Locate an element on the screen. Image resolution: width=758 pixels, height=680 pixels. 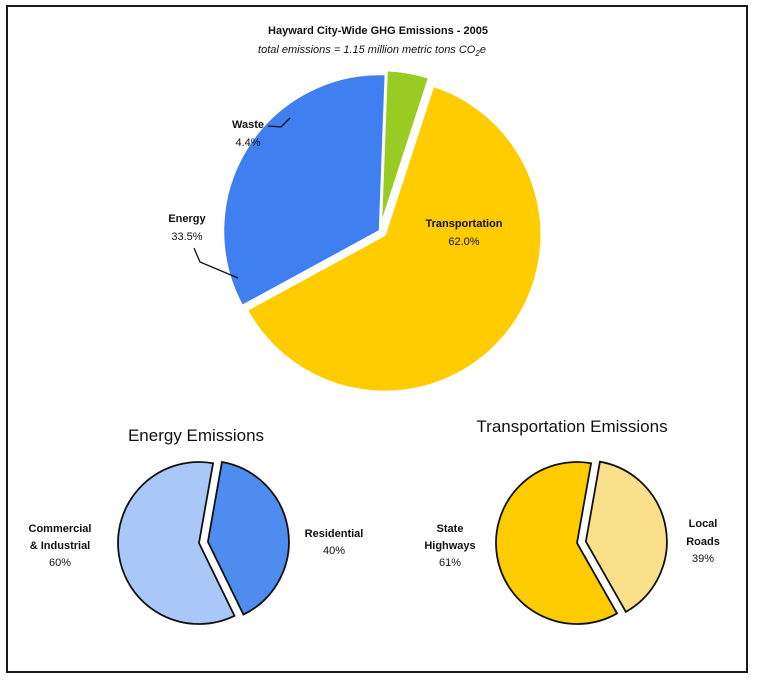
slice-label-residential: Residential is located at coordinates (334, 534).